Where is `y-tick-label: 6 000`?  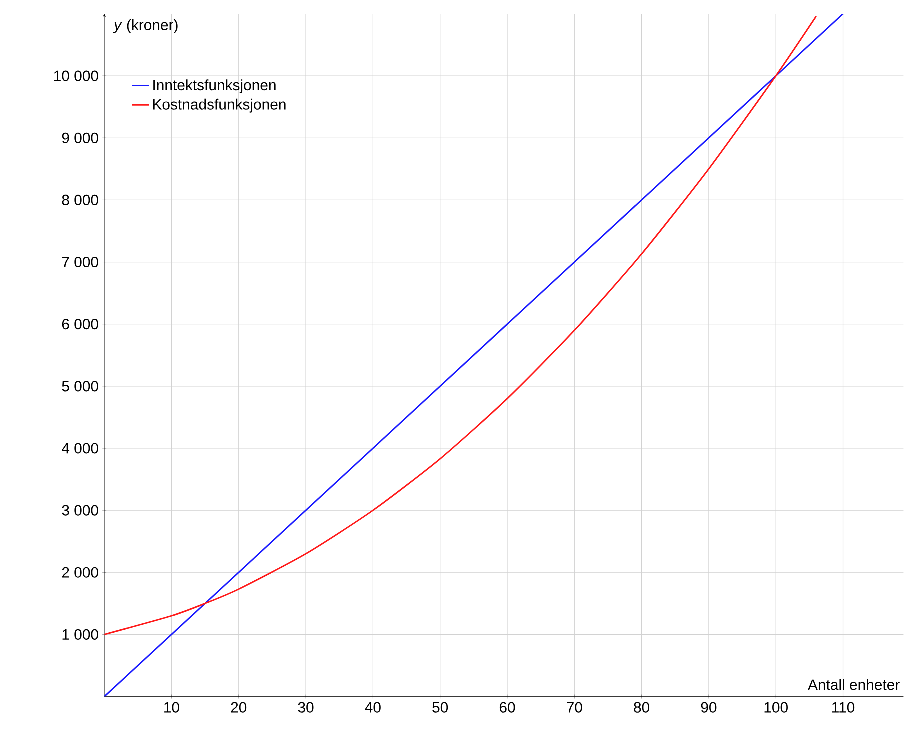 y-tick-label: 6 000 is located at coordinates (80, 324).